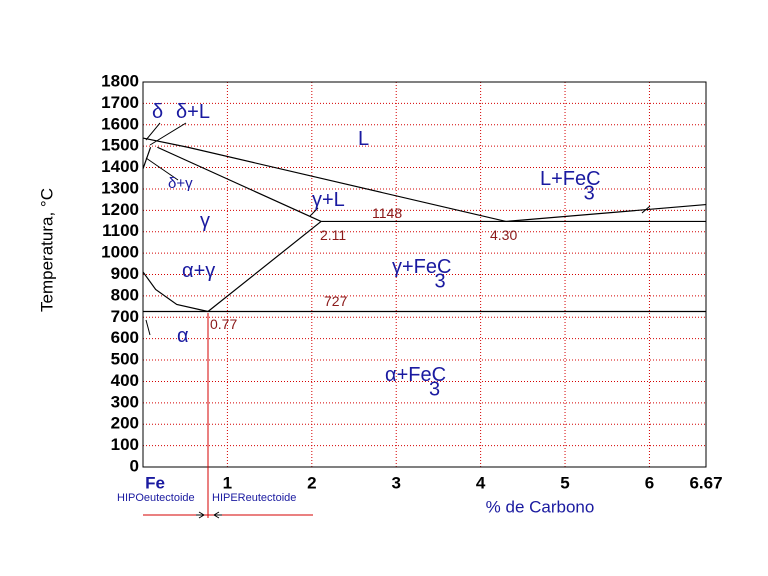 The image size is (768, 576). I want to click on annotation-text: 0.77, so click(223, 324).